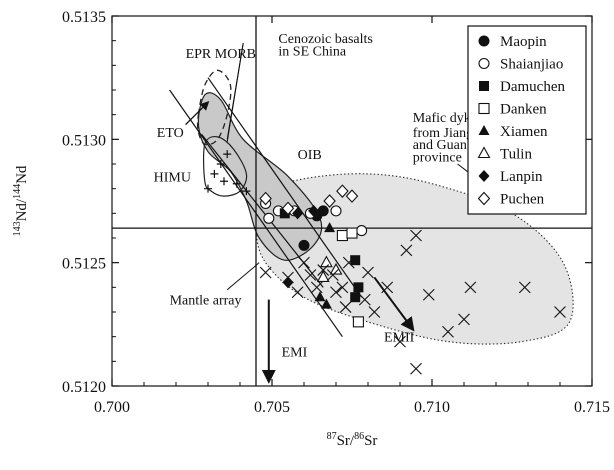 This screenshot has width=614, height=470. Describe the element at coordinates (312, 51) in the screenshot. I see `annotation-ceno2: in SE China` at that location.